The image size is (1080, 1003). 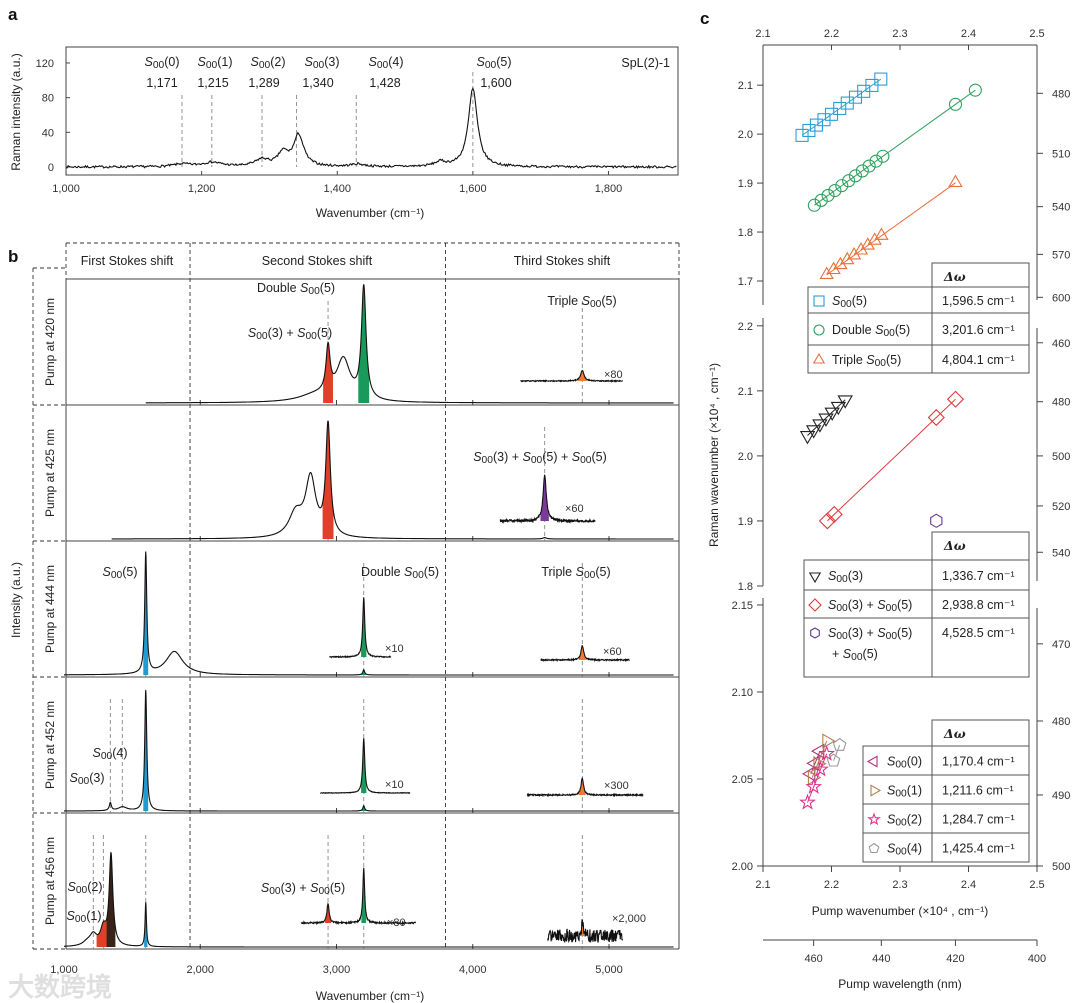 What do you see at coordinates (899, 984) in the screenshot?
I see `panel-c-x2label: Pump wavelength (nm)` at bounding box center [899, 984].